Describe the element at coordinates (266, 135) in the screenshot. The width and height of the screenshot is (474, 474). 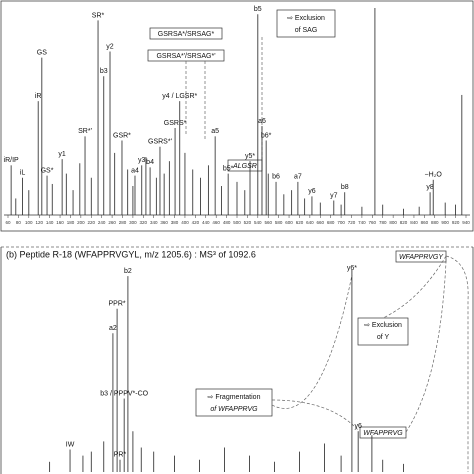
I see `peak-label: b6*` at that location.